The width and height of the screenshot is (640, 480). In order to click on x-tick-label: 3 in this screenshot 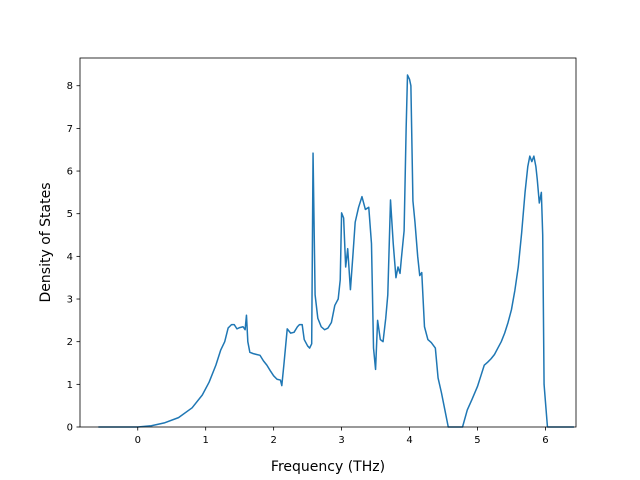, I will do `click(341, 440)`.